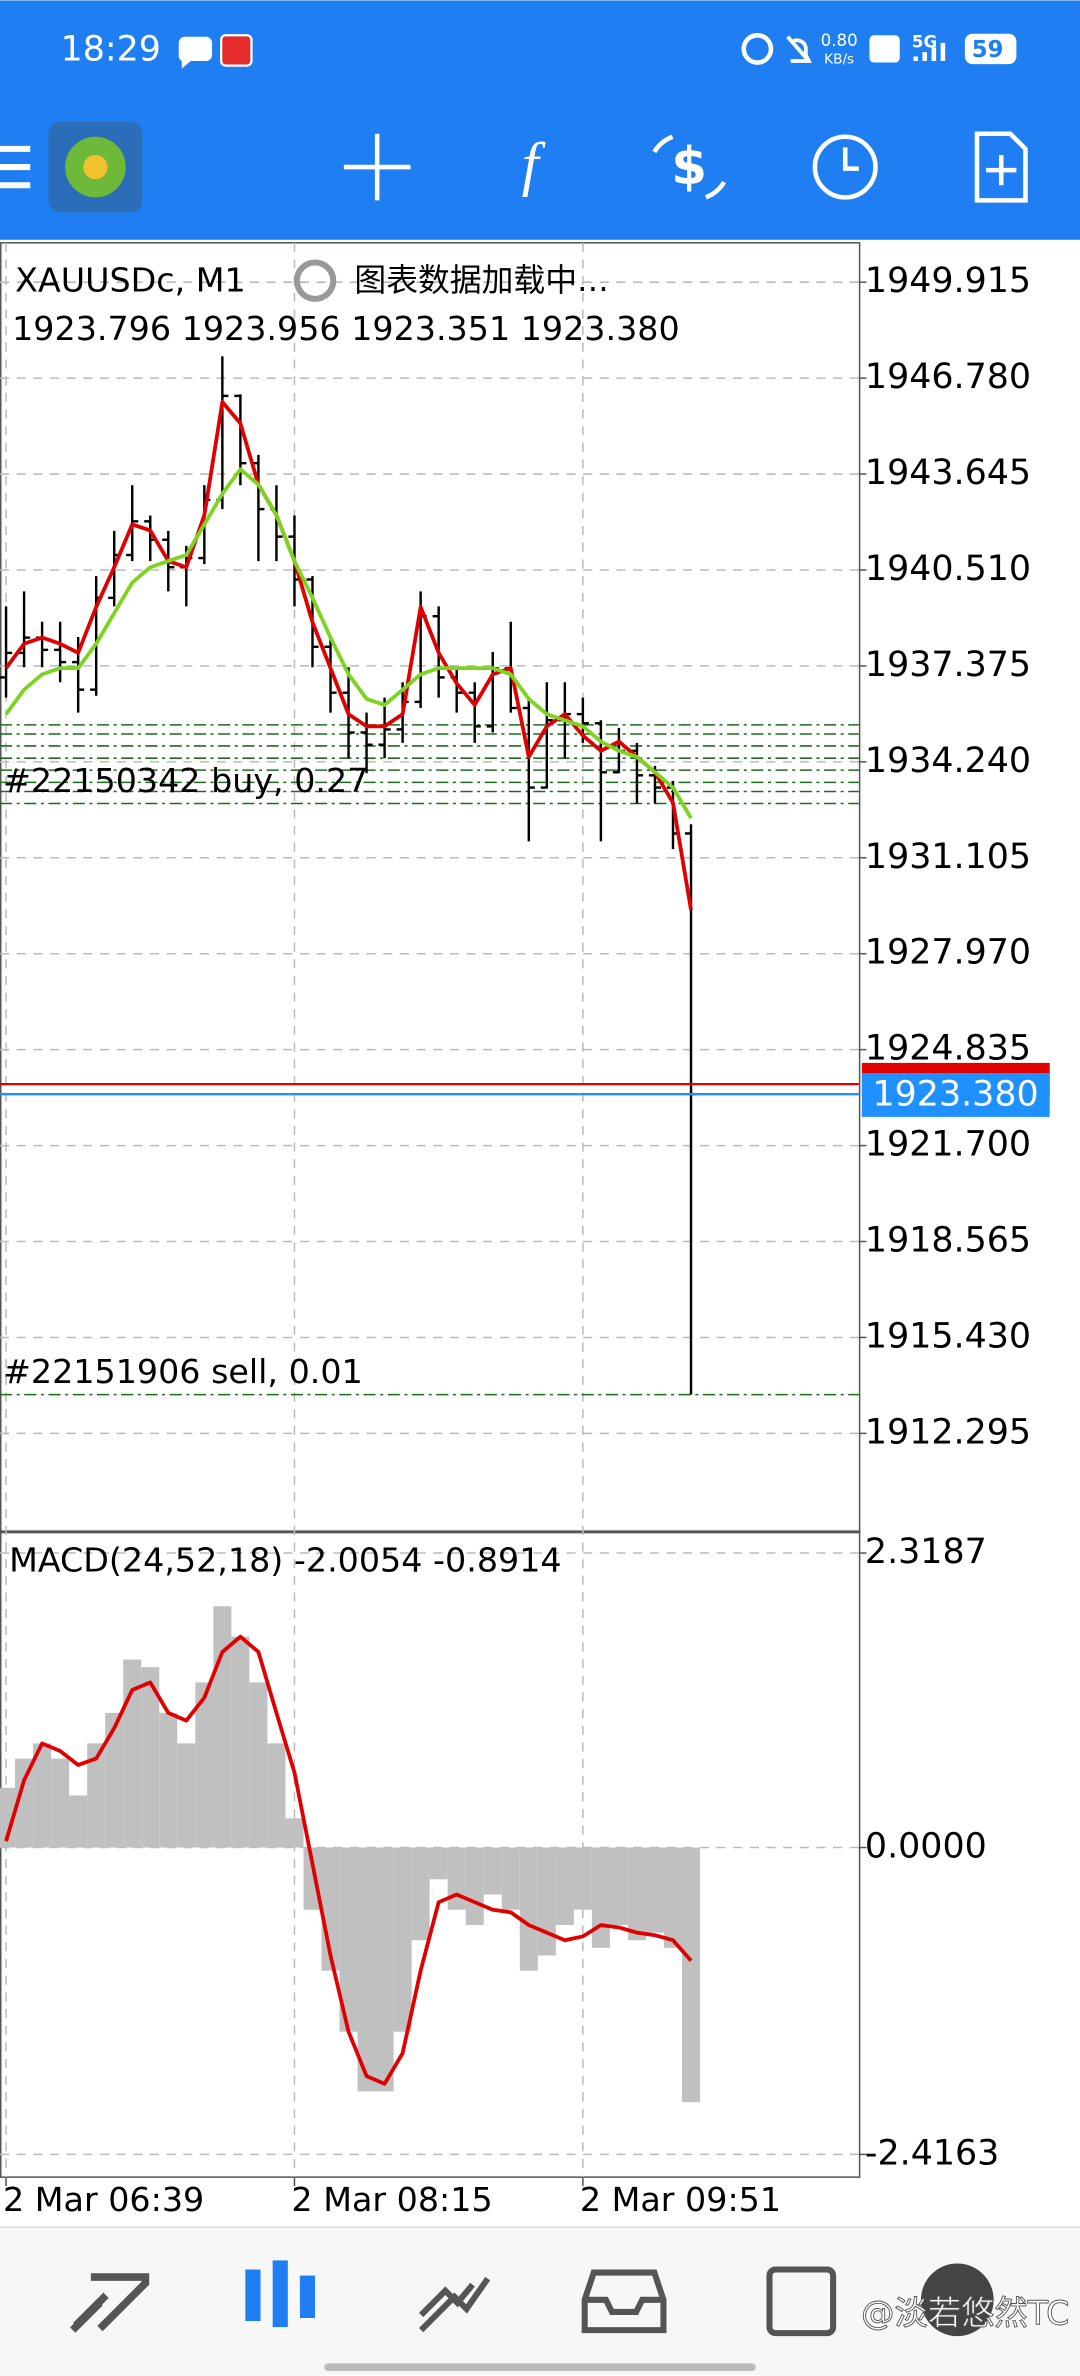 Image resolution: width=1080 pixels, height=2376 pixels. Describe the element at coordinates (948, 281) in the screenshot. I see `y-tick-label: 1949.915` at that location.